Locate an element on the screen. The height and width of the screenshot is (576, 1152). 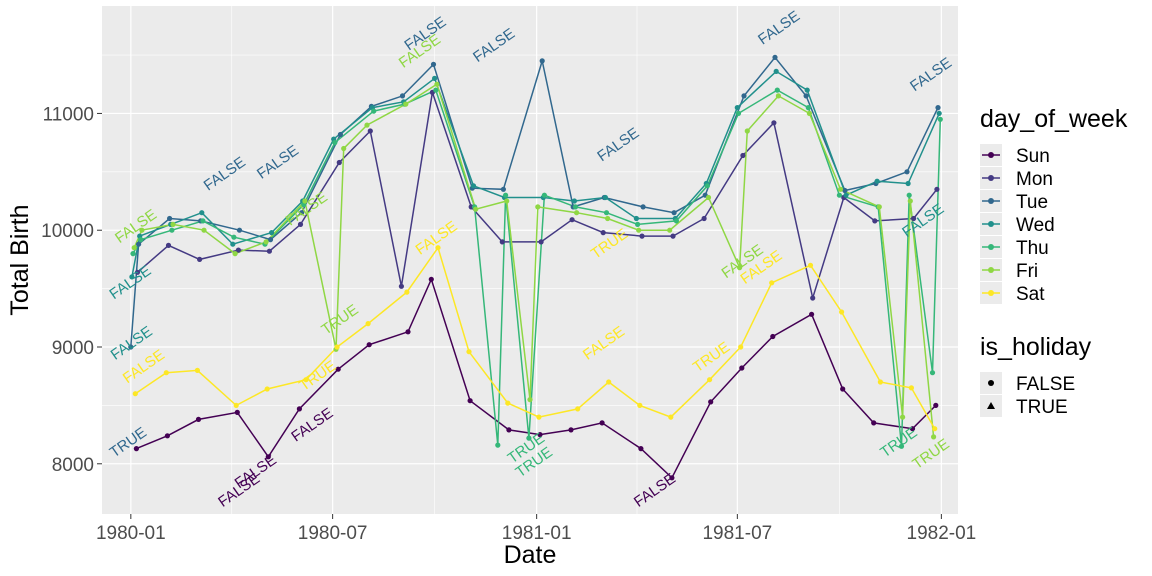
legend-label: Tue is located at coordinates (1032, 202).